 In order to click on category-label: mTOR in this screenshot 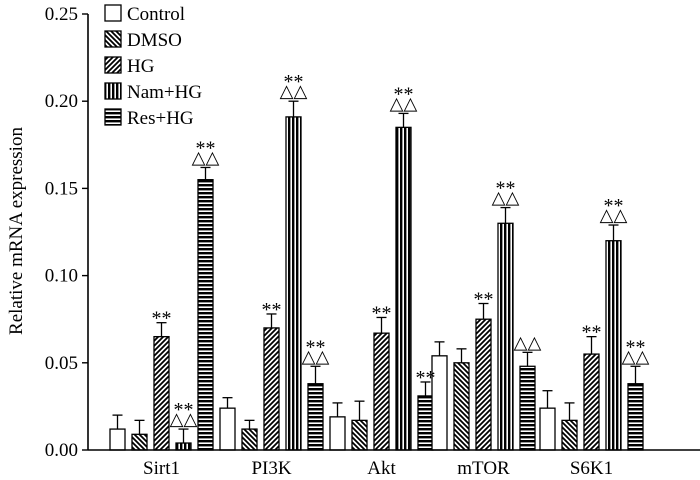, I will do `click(483, 468)`.